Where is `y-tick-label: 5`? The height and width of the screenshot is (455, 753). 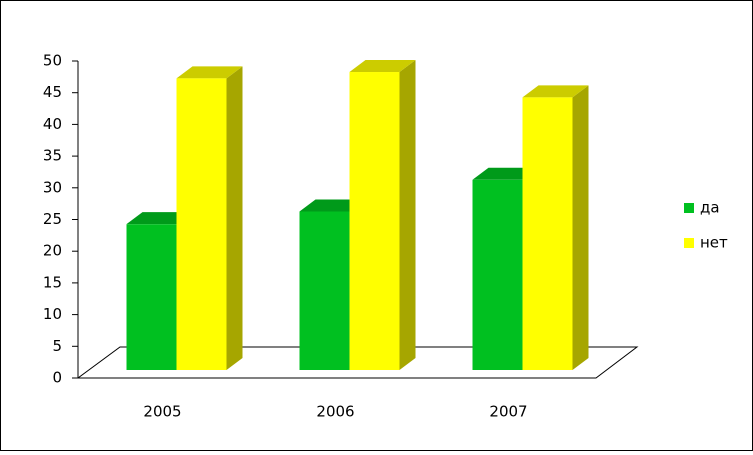
y-tick-label: 5 is located at coordinates (57, 346).